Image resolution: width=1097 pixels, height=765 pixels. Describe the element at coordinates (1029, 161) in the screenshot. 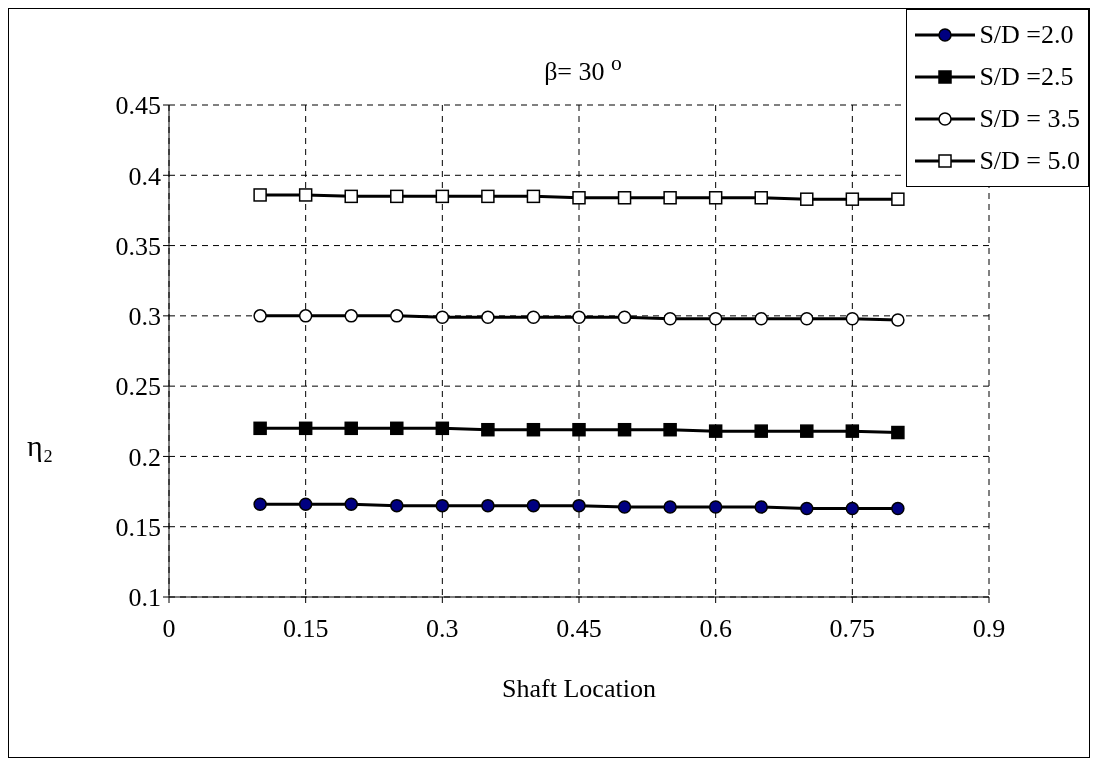

I see `legend-label: S/D = 5.0` at that location.